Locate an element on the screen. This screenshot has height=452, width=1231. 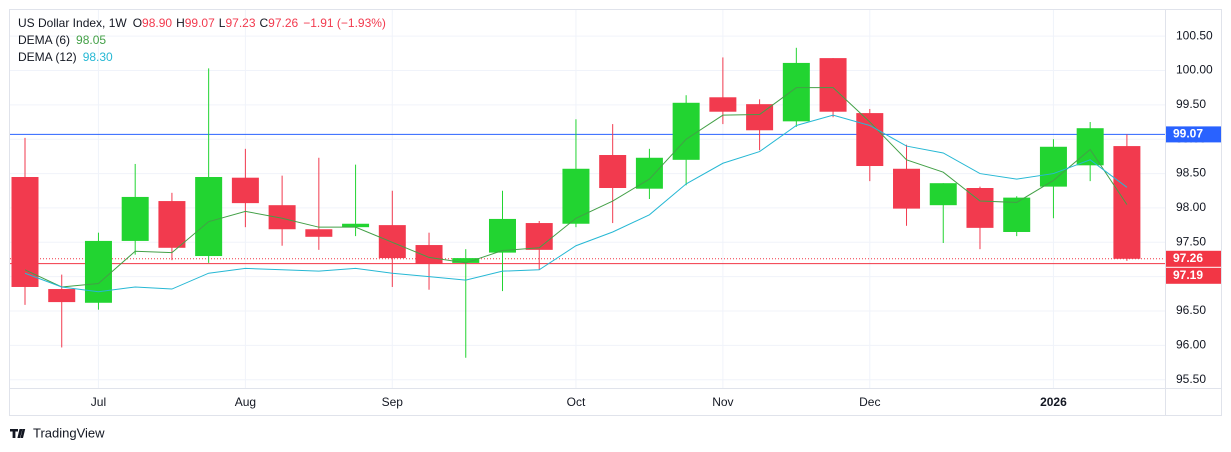
y-tick-label: 96.50 is located at coordinates (1191, 310).